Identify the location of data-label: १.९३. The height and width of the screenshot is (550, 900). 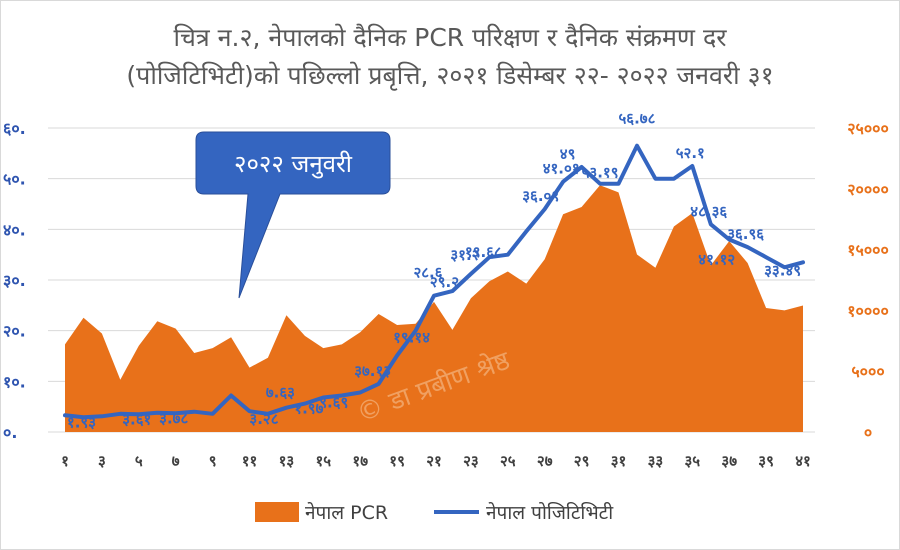
(81, 422).